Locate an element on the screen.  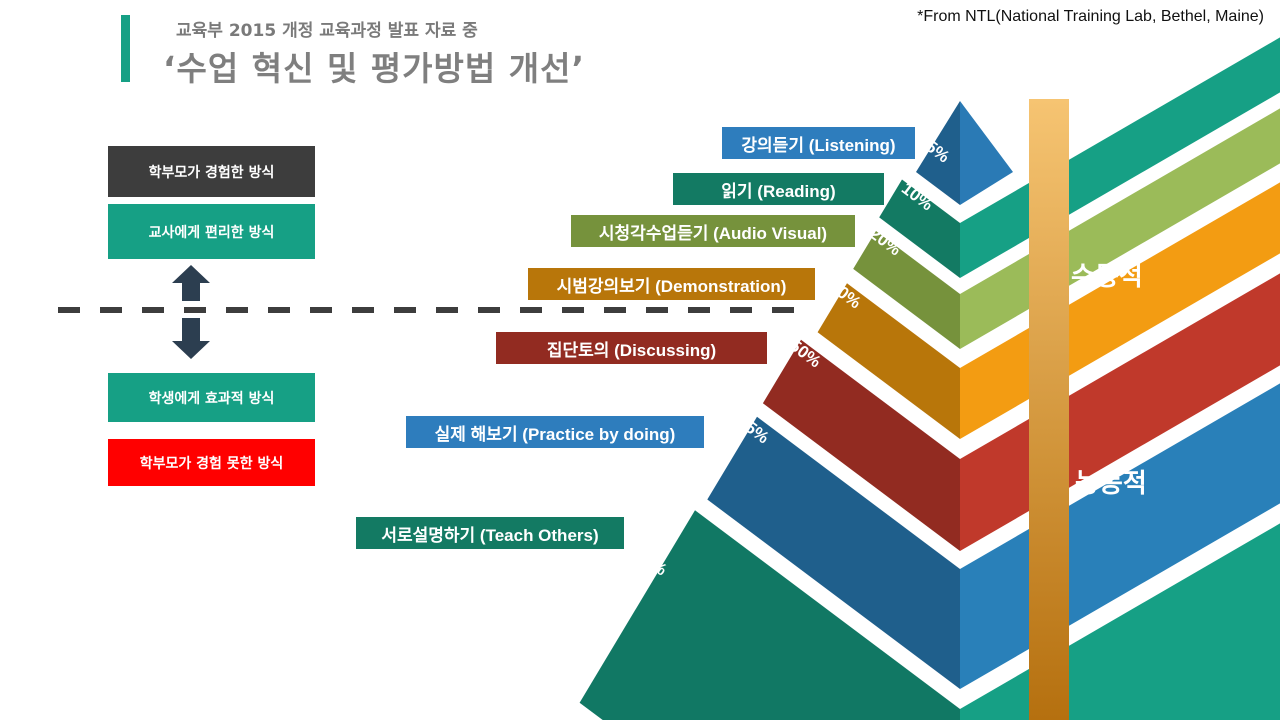
level-label: 시범강의보기 (Demonstration) is located at coordinates (671, 284).